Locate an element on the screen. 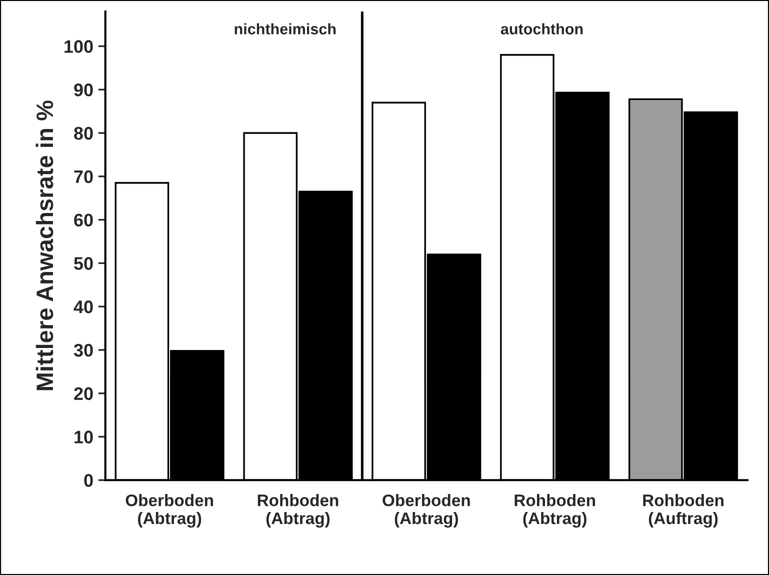  x-tick-label: Rohboden (Auftrag) is located at coordinates (683, 511).